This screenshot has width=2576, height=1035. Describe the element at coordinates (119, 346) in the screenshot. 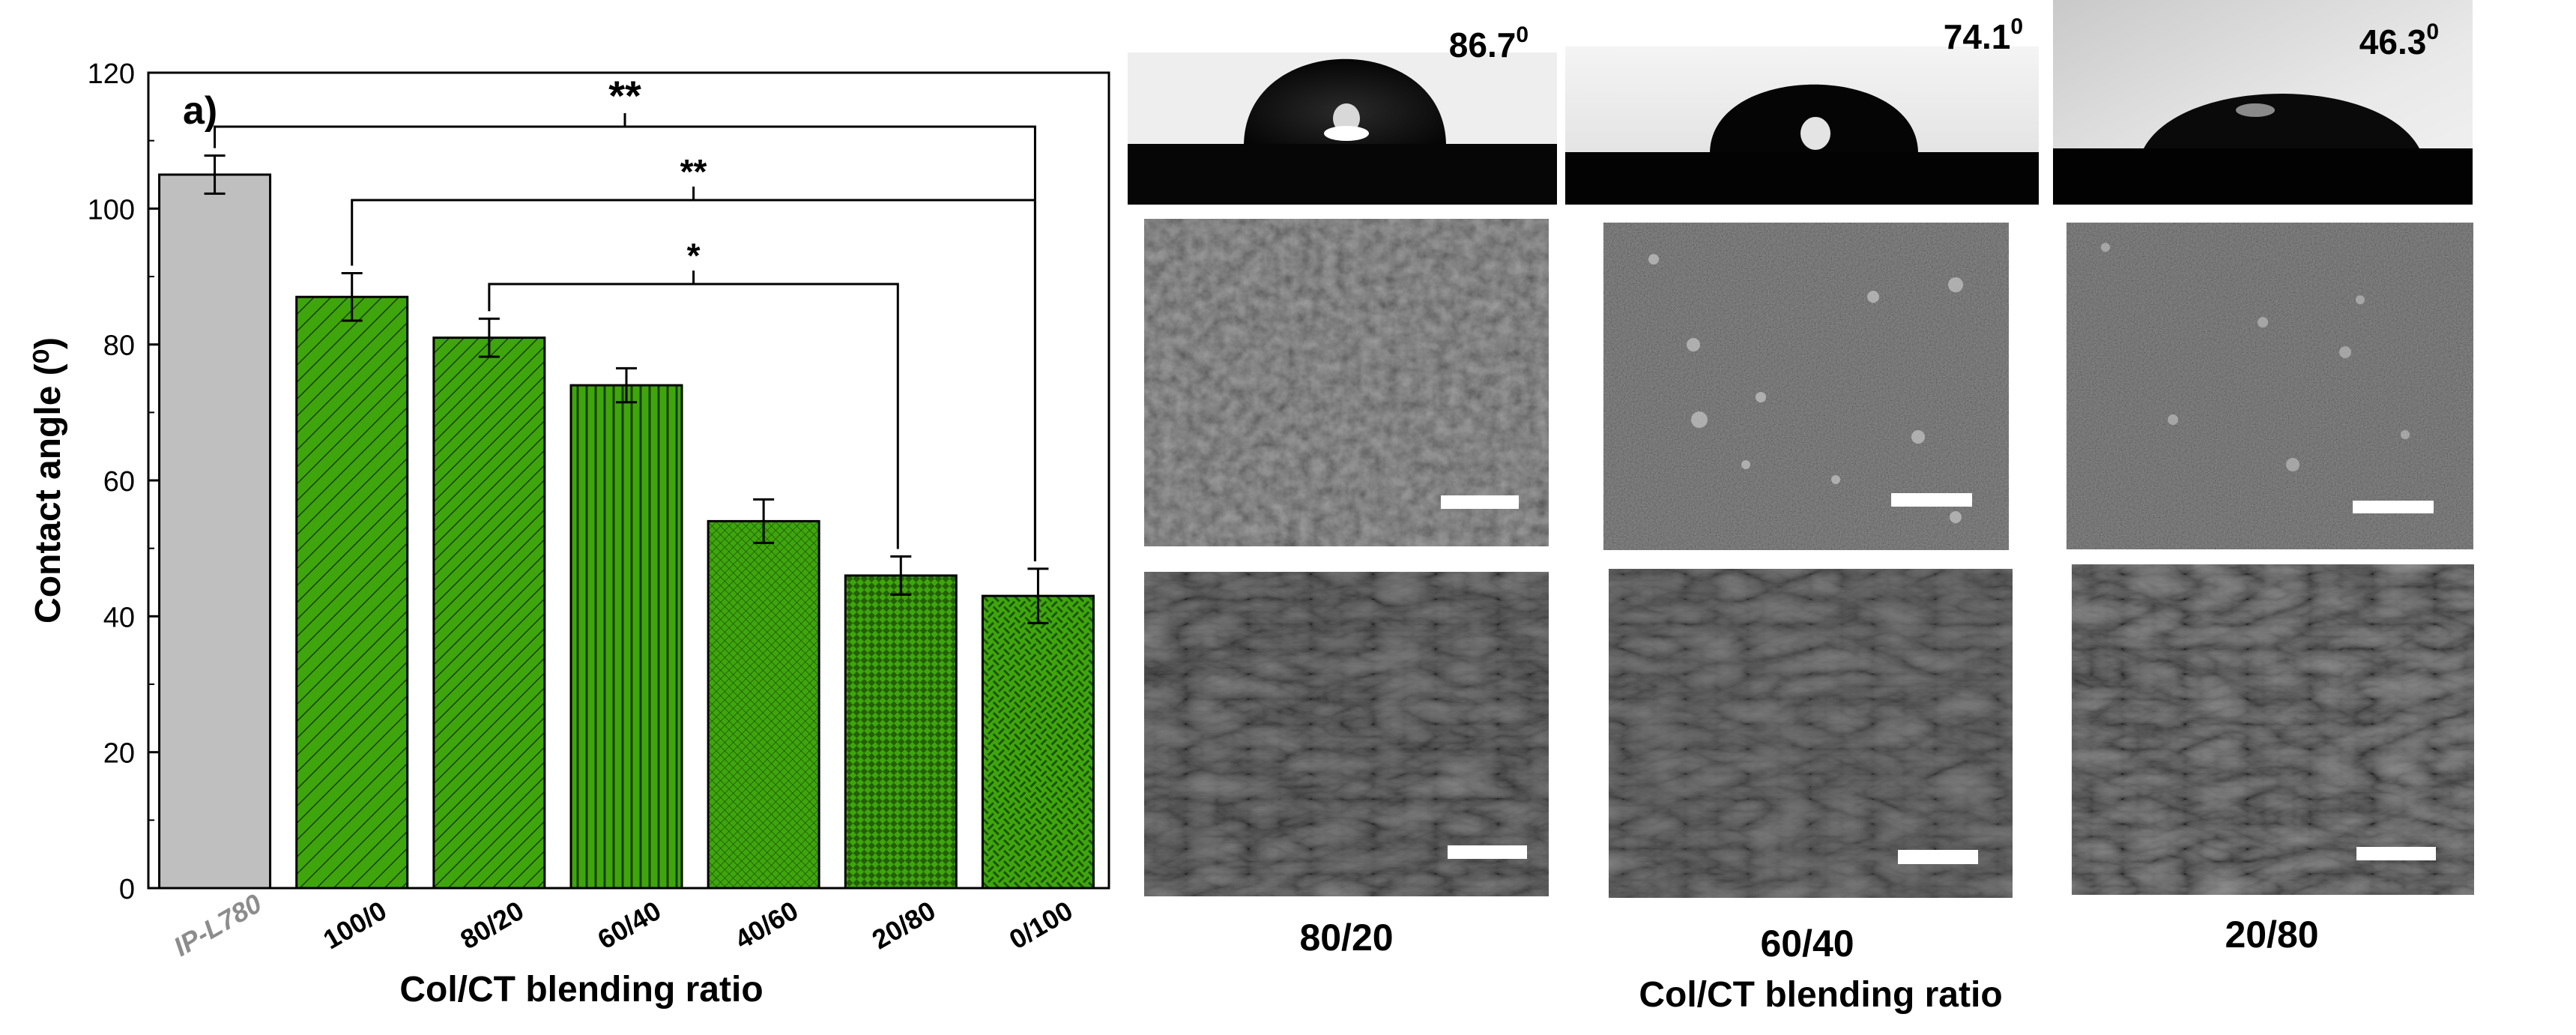

I see `y-tick-label: 80` at that location.